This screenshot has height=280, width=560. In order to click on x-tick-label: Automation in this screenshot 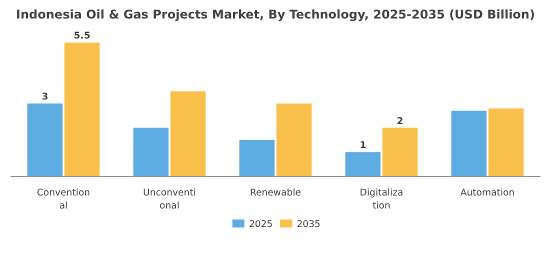, I will do `click(487, 193)`.